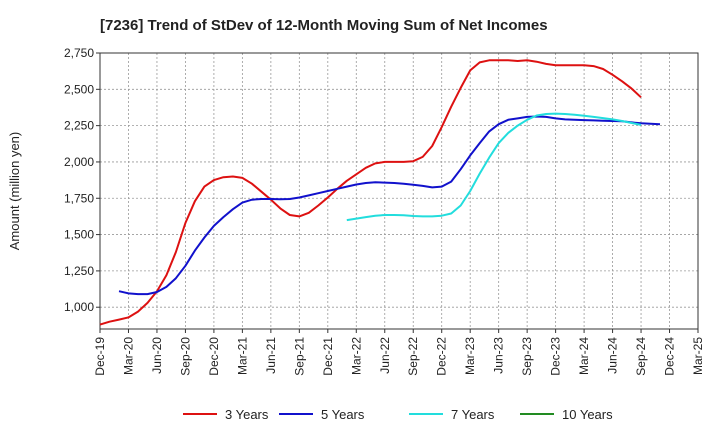 The height and width of the screenshot is (440, 720). Describe the element at coordinates (499, 355) in the screenshot. I see `x-tick-label: Jun-23` at that location.